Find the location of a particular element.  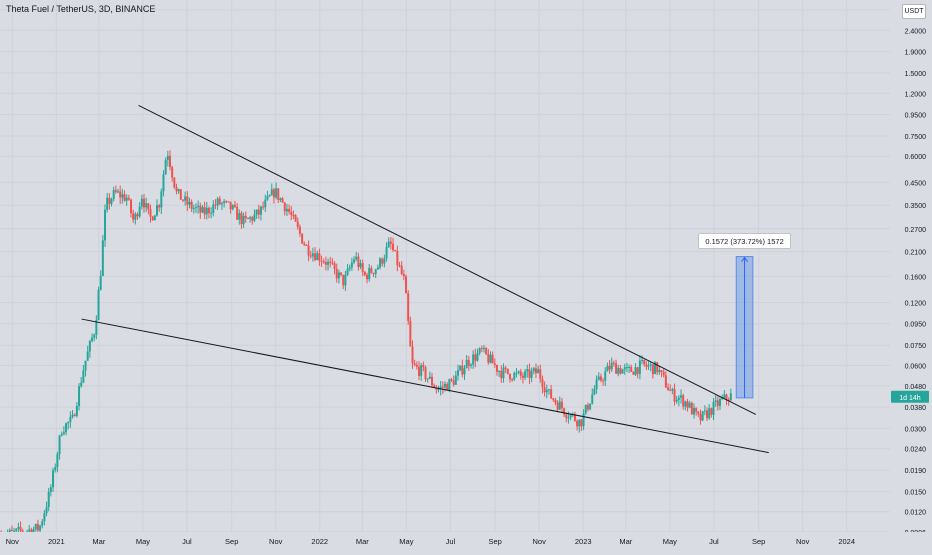

price-range-measure: 0.1572 (373.72%) 1572 is located at coordinates (744, 316).